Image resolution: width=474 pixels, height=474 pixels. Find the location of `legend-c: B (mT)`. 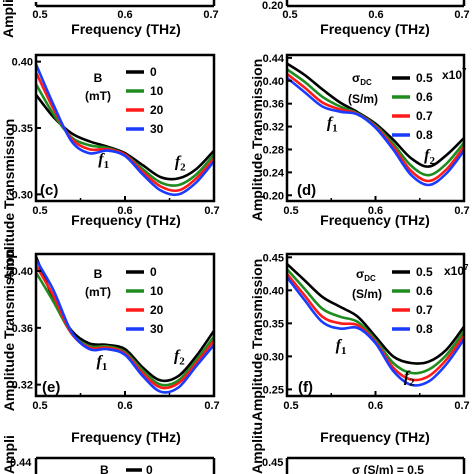

legend-c: B (mT) is located at coordinates (98, 87).